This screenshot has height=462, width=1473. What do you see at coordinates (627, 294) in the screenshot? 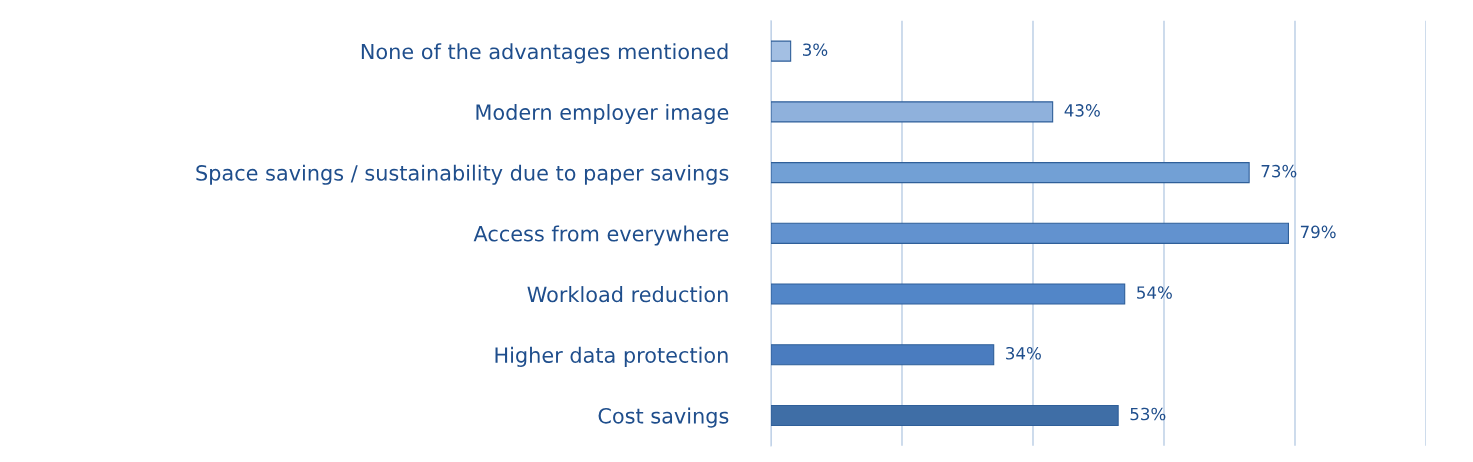
I see `y-tick-label: Workload reduction` at bounding box center [627, 294].